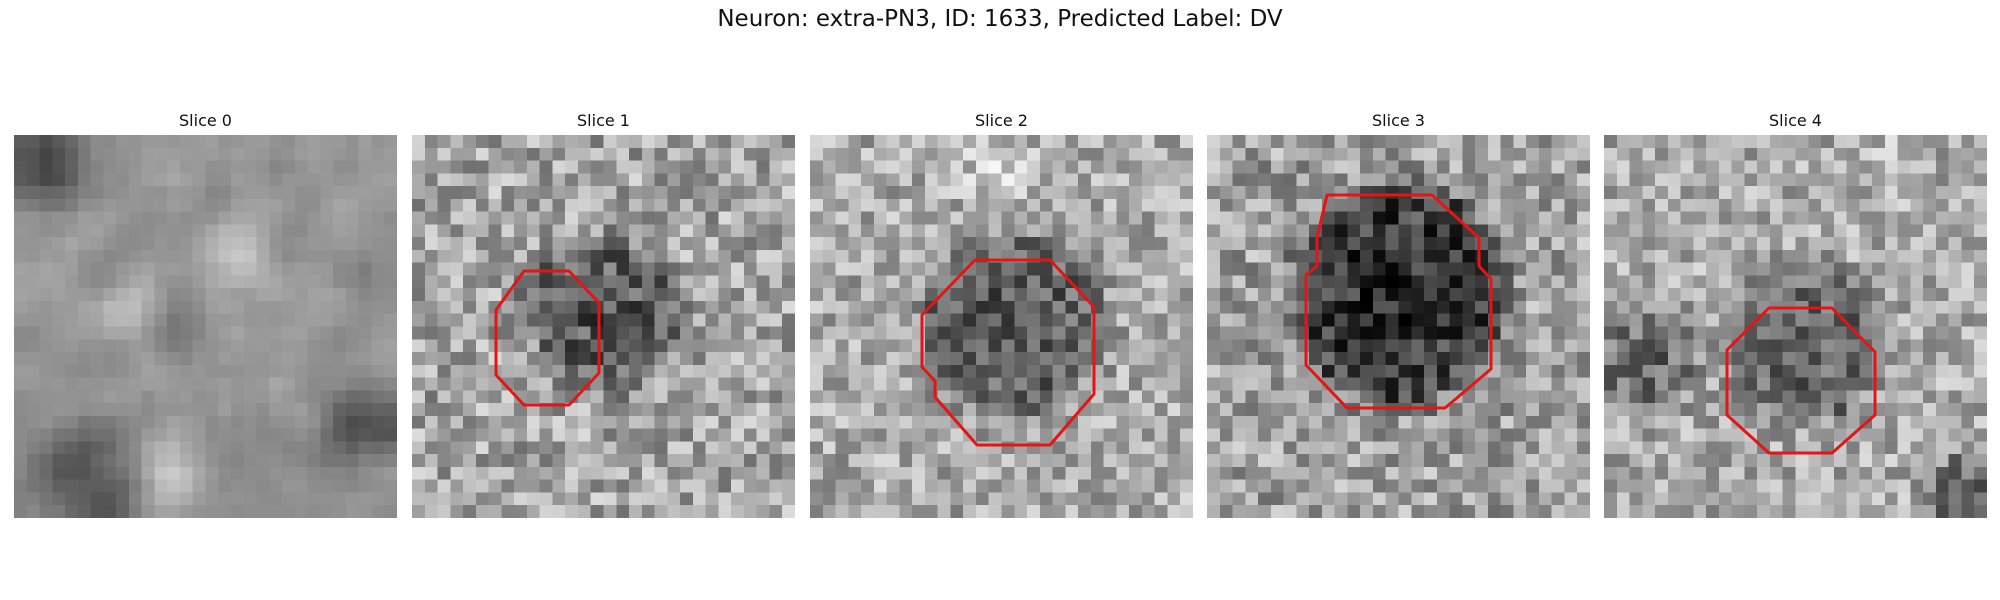  I want to click on slice-title: Slice 4, so click(1795, 120).